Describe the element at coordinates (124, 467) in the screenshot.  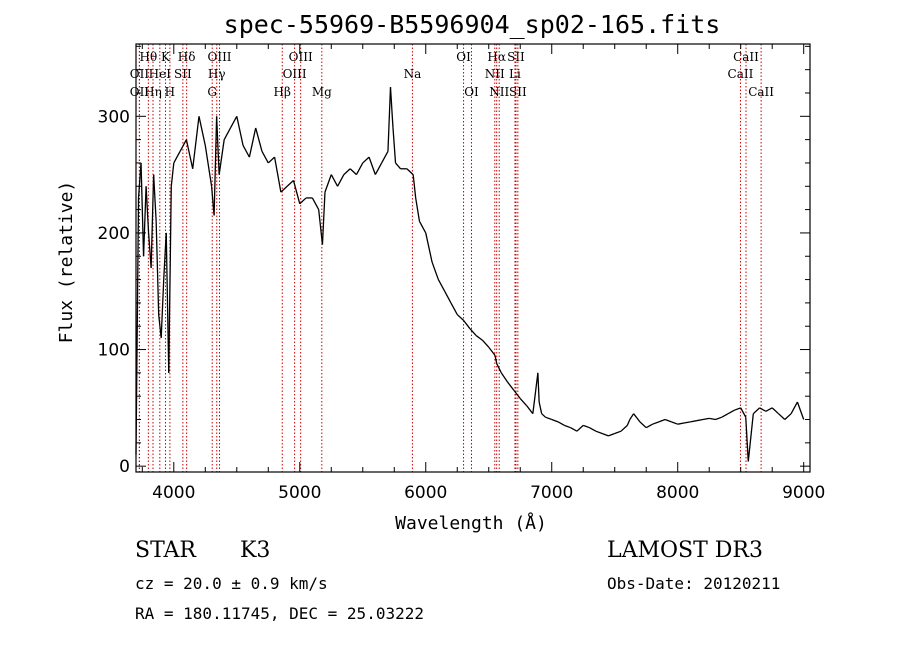
I see `y-tick-label: 0` at that location.